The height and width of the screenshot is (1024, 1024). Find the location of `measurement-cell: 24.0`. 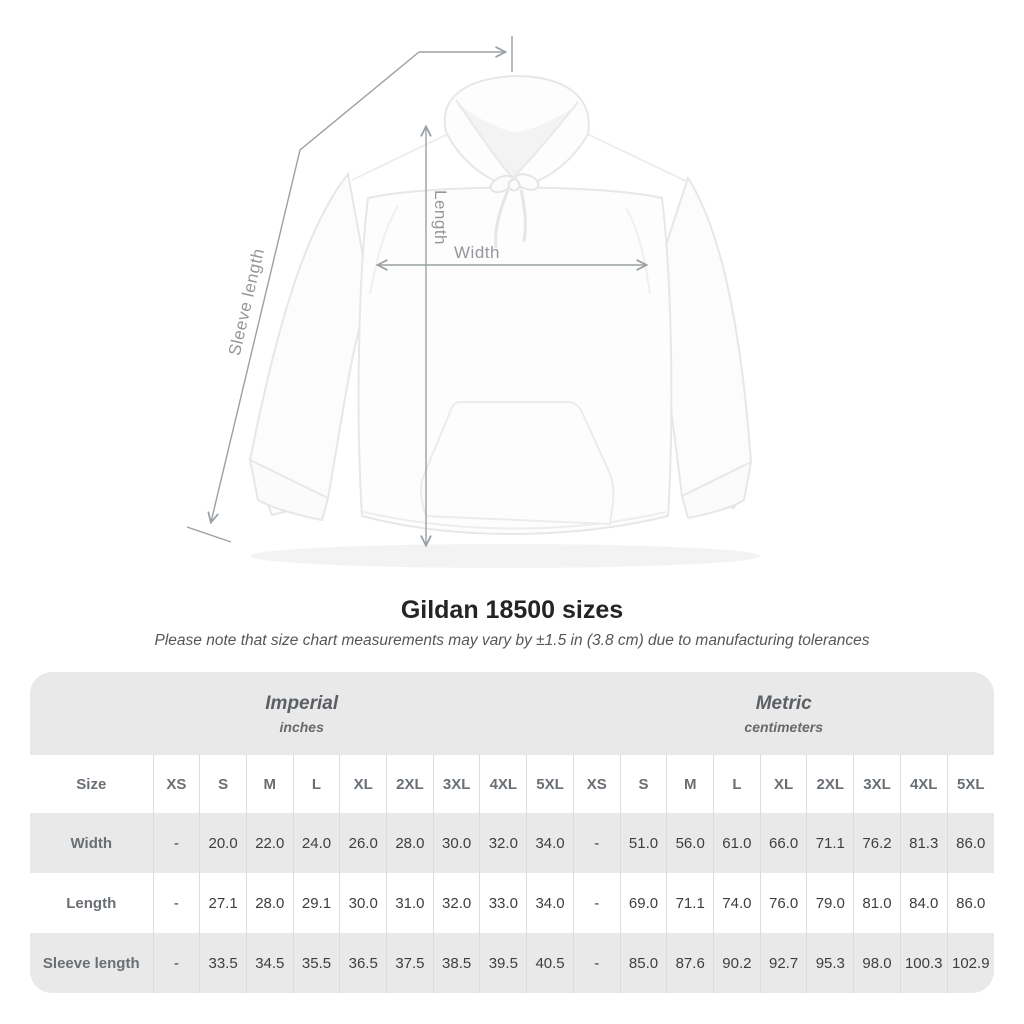

measurement-cell: 24.0 is located at coordinates (316, 843).